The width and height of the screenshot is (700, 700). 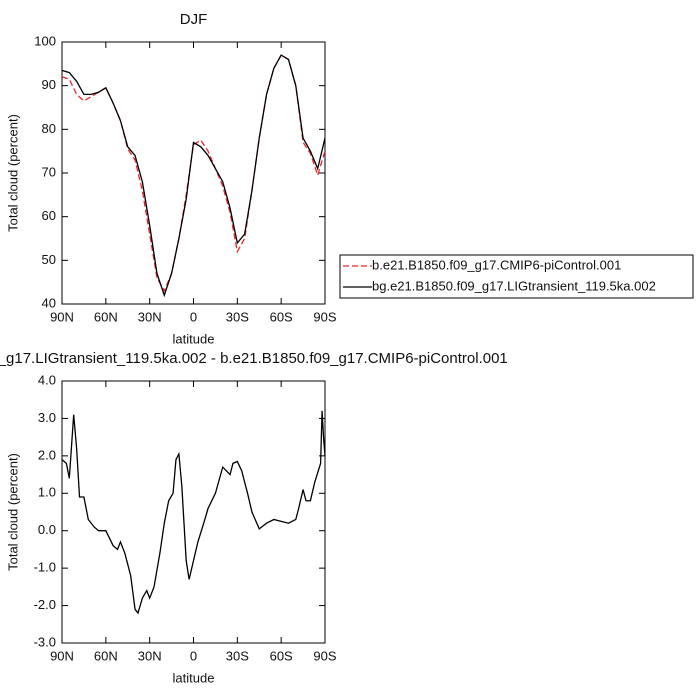 What do you see at coordinates (516, 276) in the screenshot?
I see `legend-box` at bounding box center [516, 276].